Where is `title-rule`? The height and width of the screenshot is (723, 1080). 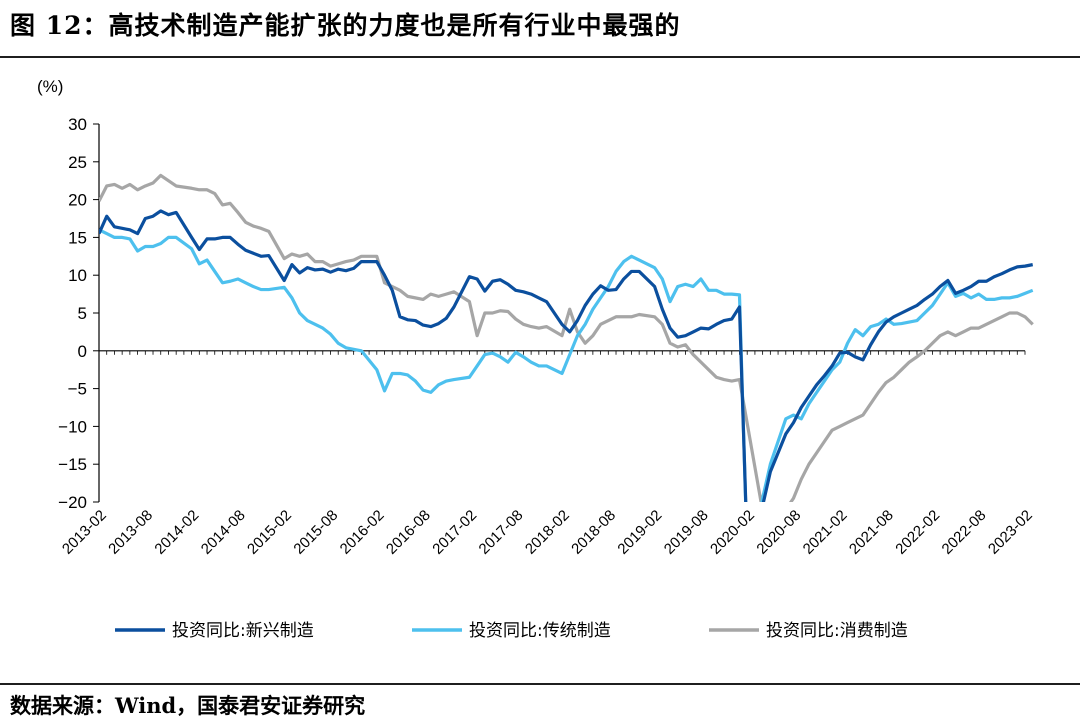 title-rule is located at coordinates (540, 57).